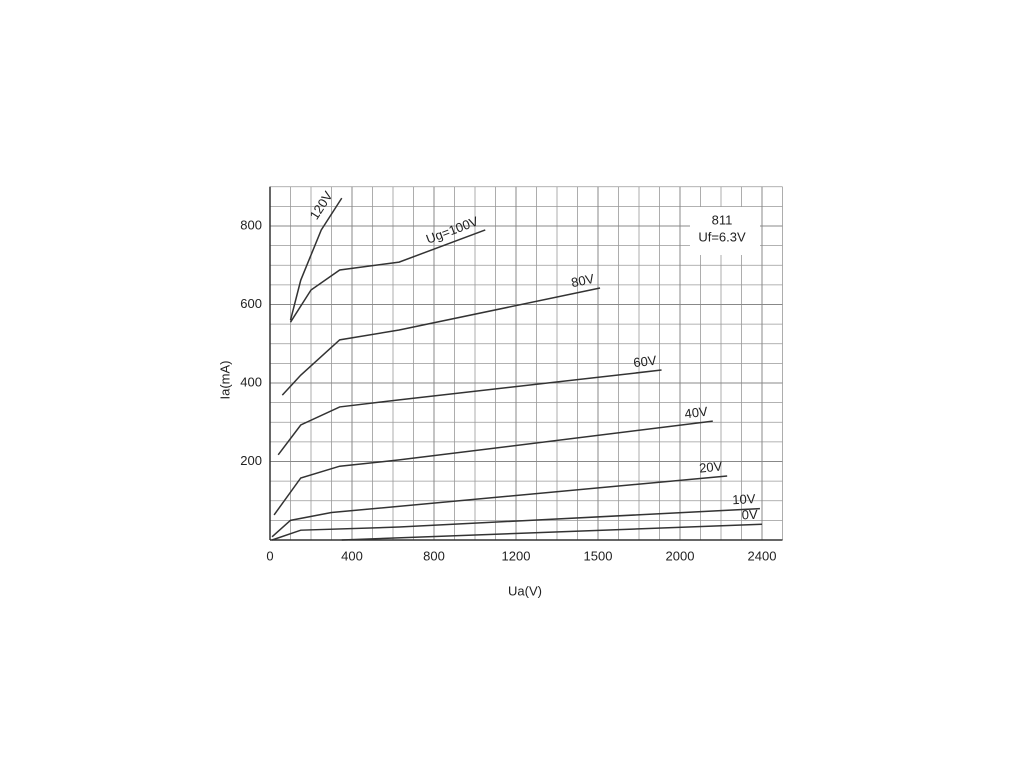  I want to click on x-axis-label: Ua(V), so click(525, 590).